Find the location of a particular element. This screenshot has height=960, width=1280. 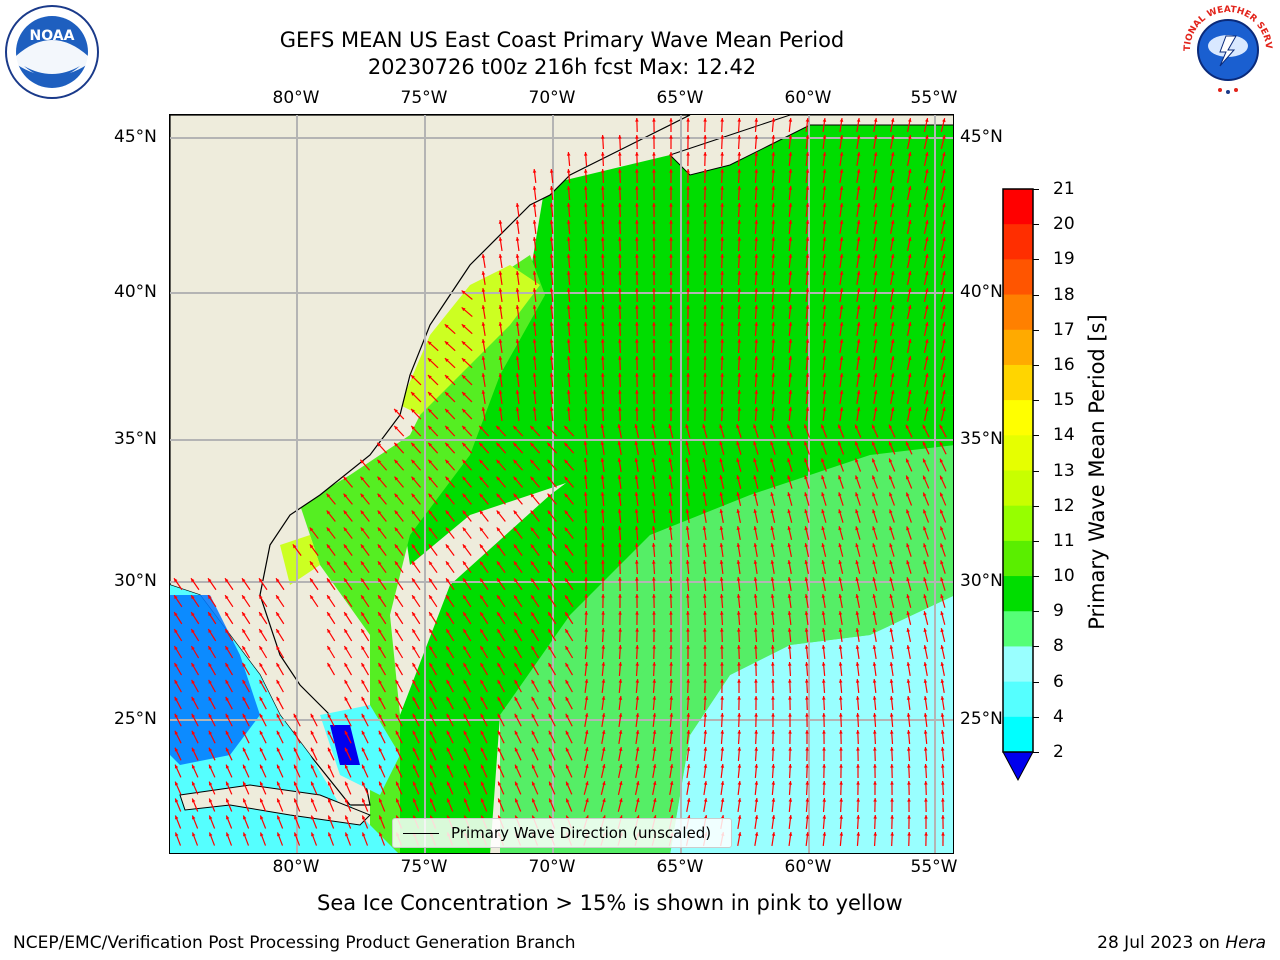

lat-label-right-35n: 35°N is located at coordinates (981, 439).